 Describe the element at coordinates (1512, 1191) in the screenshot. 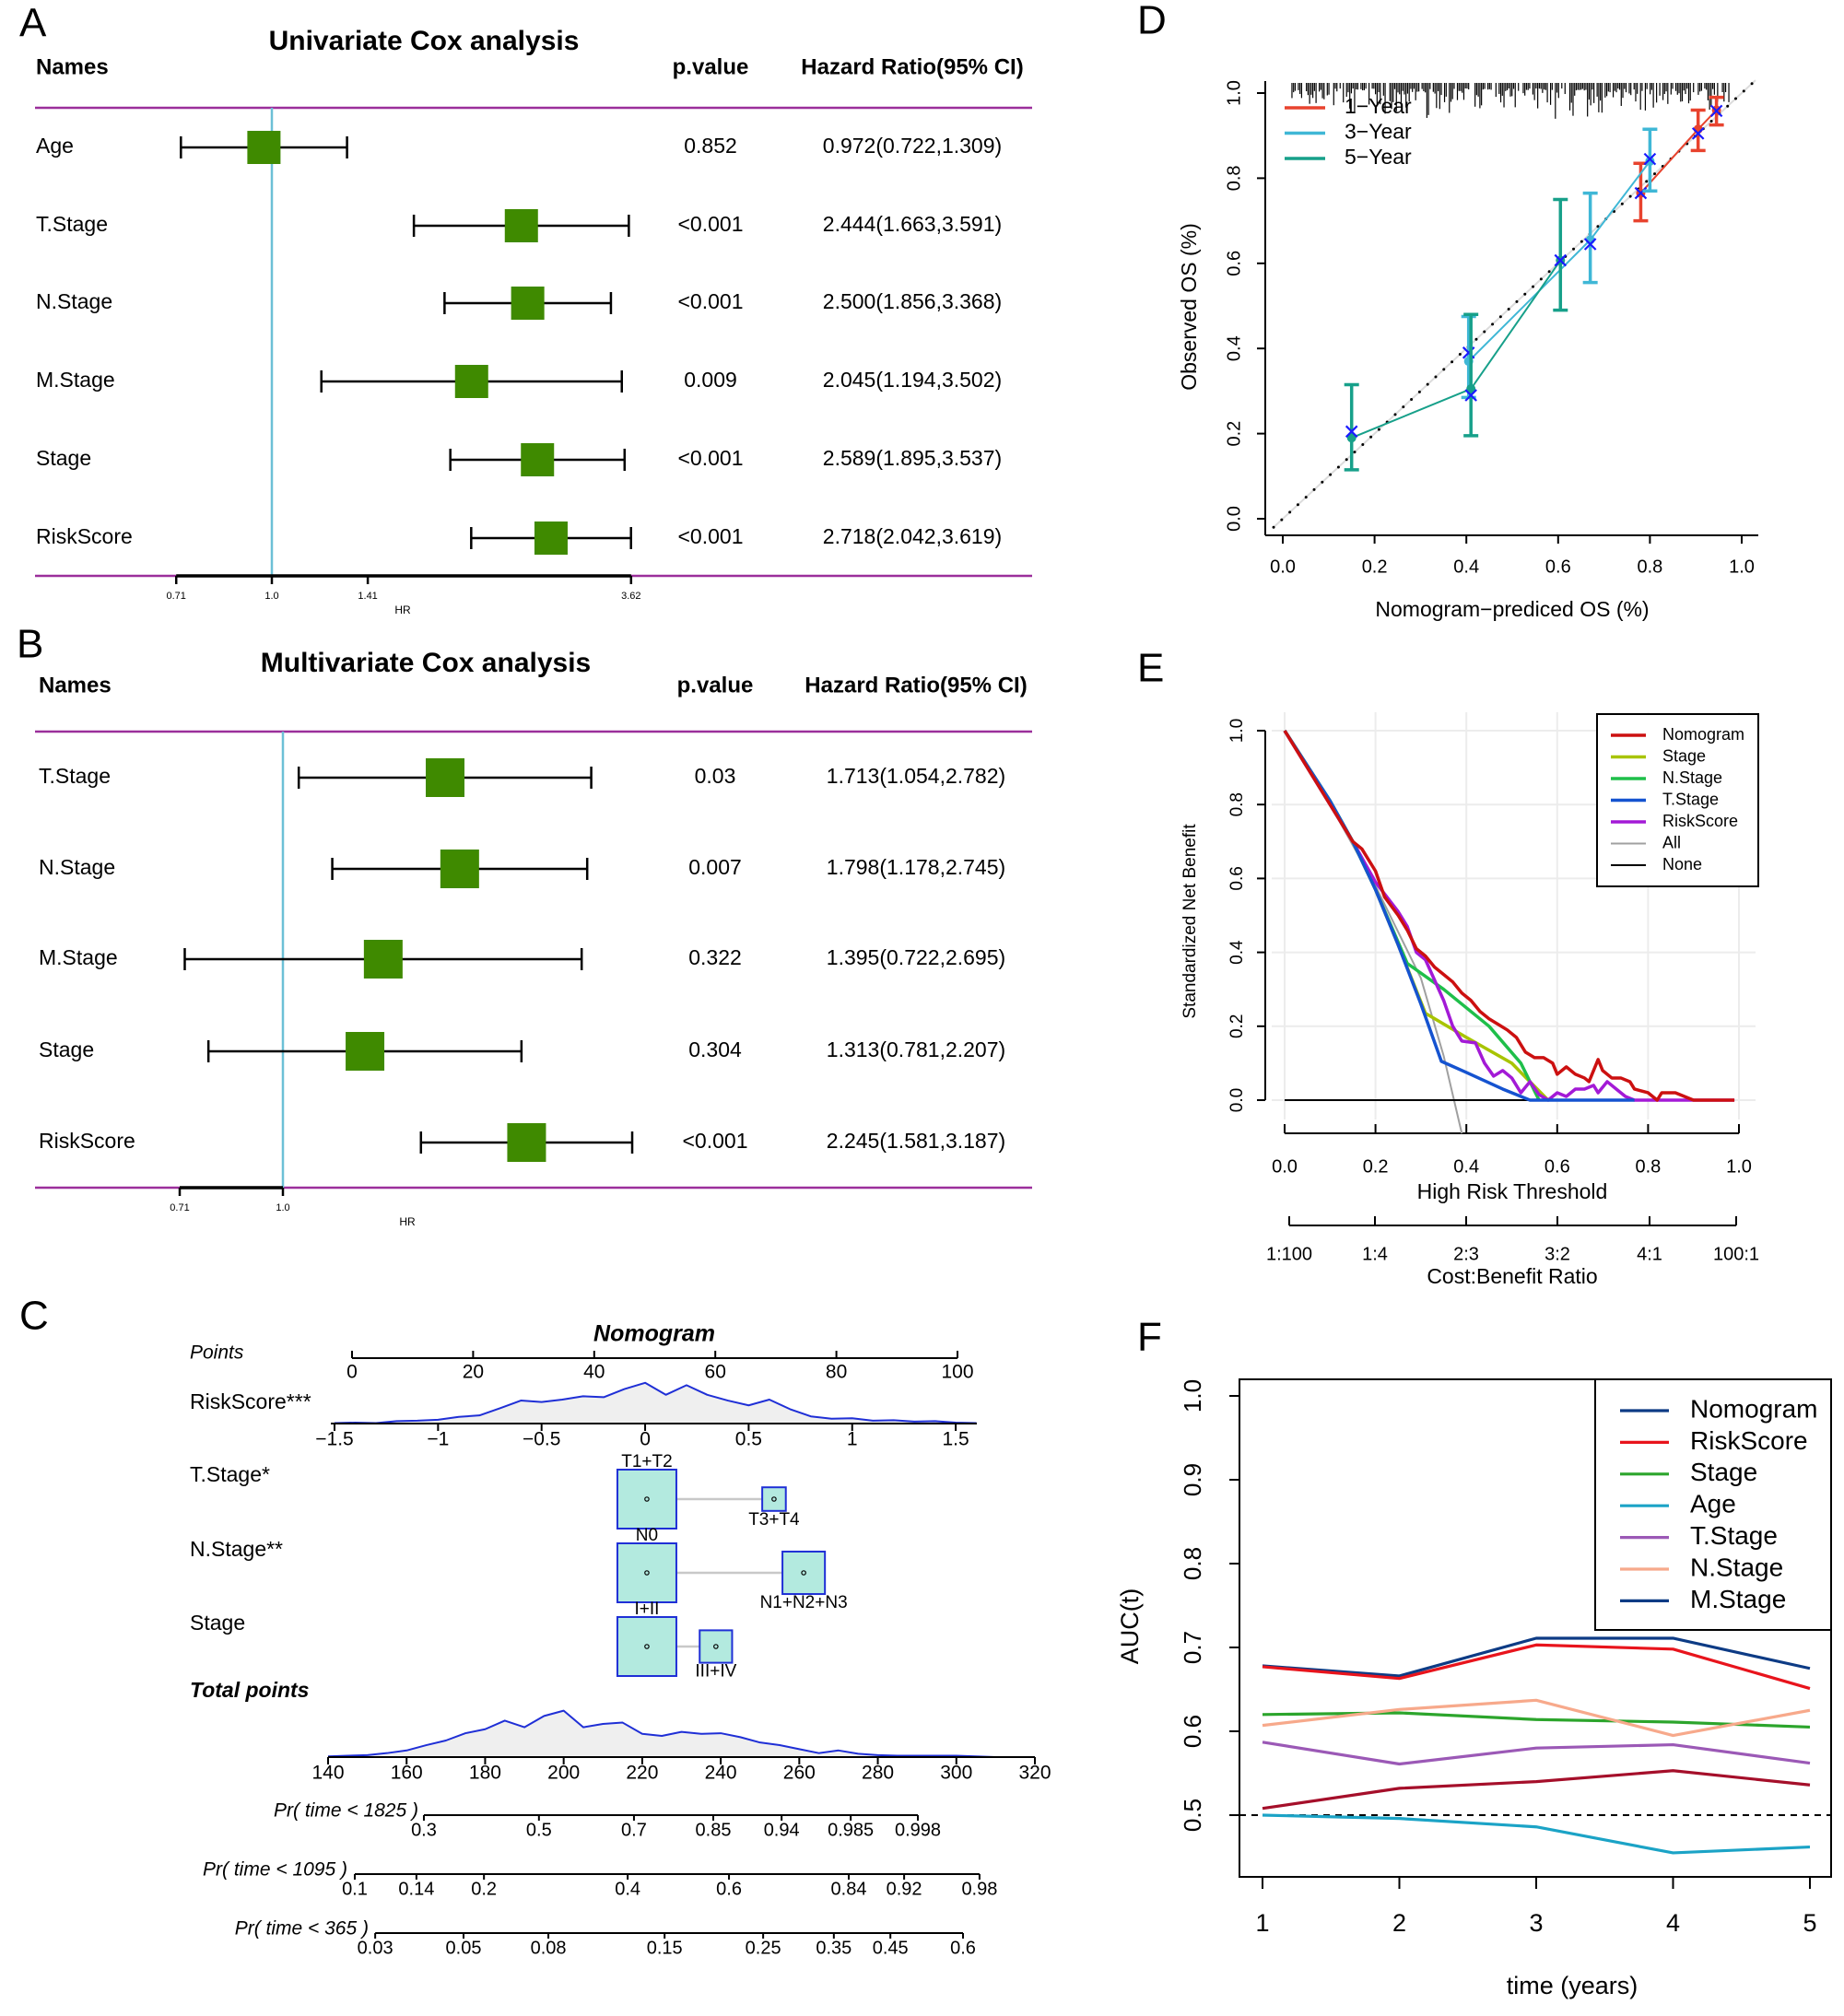

I see `x-axis-label: High Risk Threshold` at that location.